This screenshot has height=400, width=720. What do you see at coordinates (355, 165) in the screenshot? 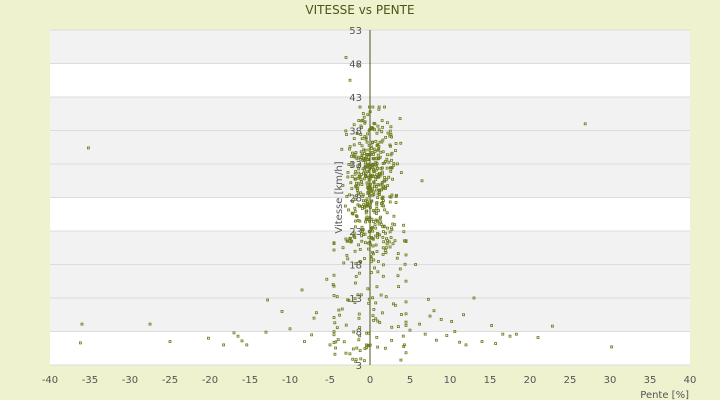
I see `y-tick-label: 33` at bounding box center [355, 165].